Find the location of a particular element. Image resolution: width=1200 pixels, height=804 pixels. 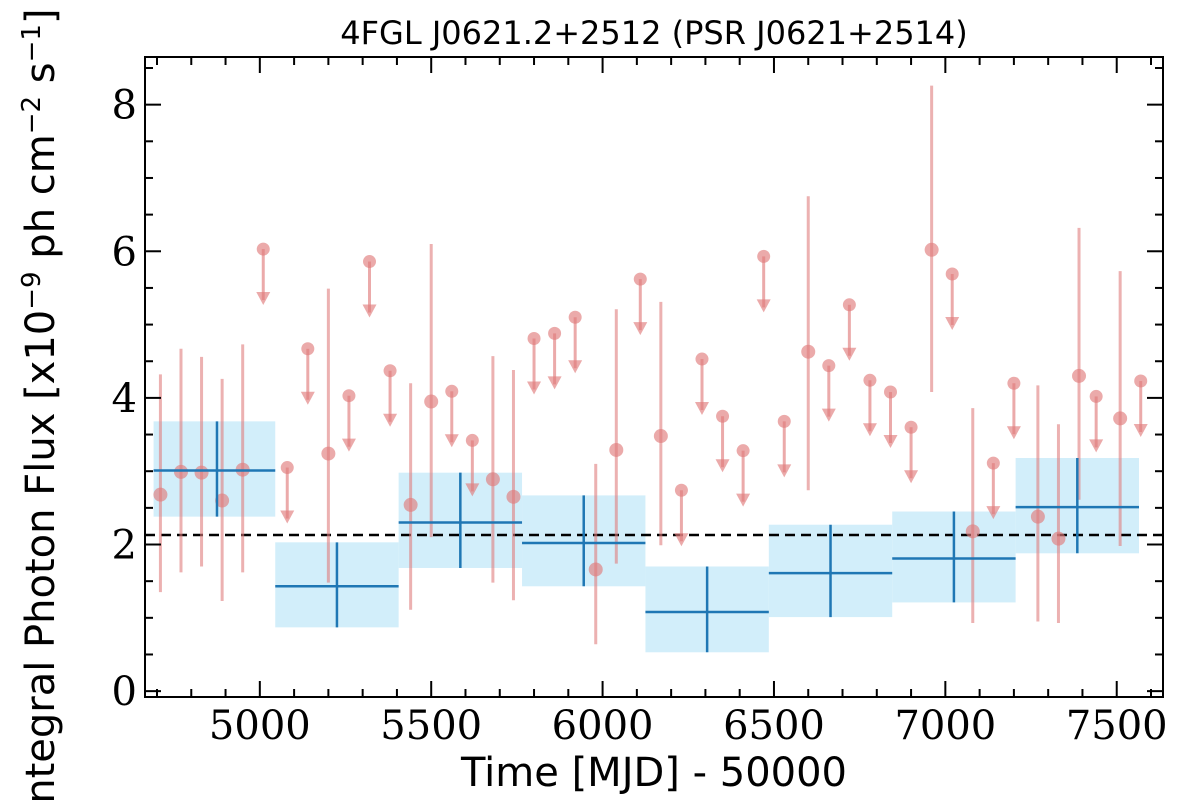

y-tick-label: 8 is located at coordinates (124, 106).